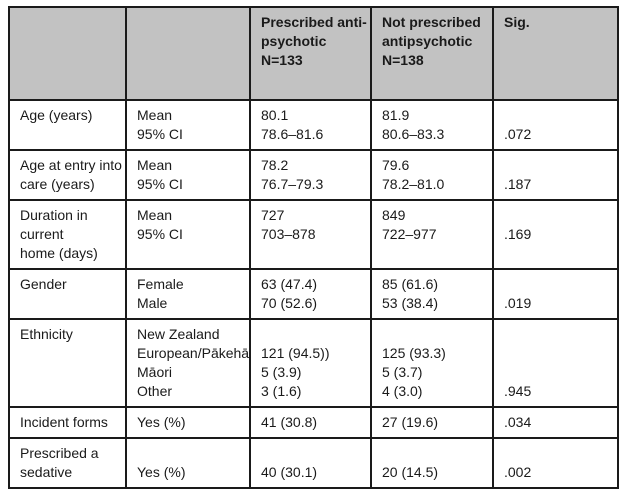 Image resolution: width=625 pixels, height=492 pixels. Describe the element at coordinates (155, 372) in the screenshot. I see `cell-line: Māori` at that location.